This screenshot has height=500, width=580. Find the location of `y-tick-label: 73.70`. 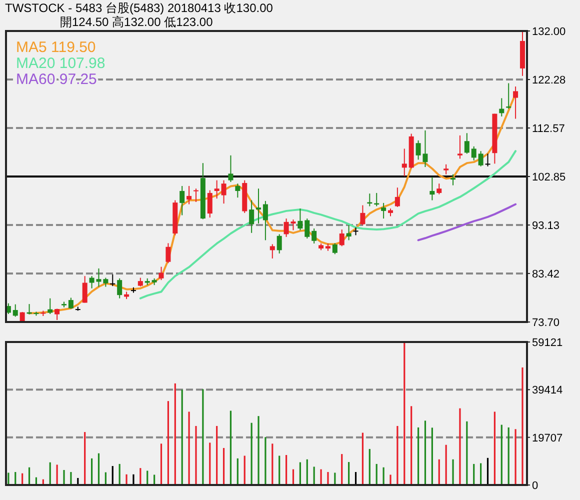

y-tick-label: 73.70 is located at coordinates (546, 323).